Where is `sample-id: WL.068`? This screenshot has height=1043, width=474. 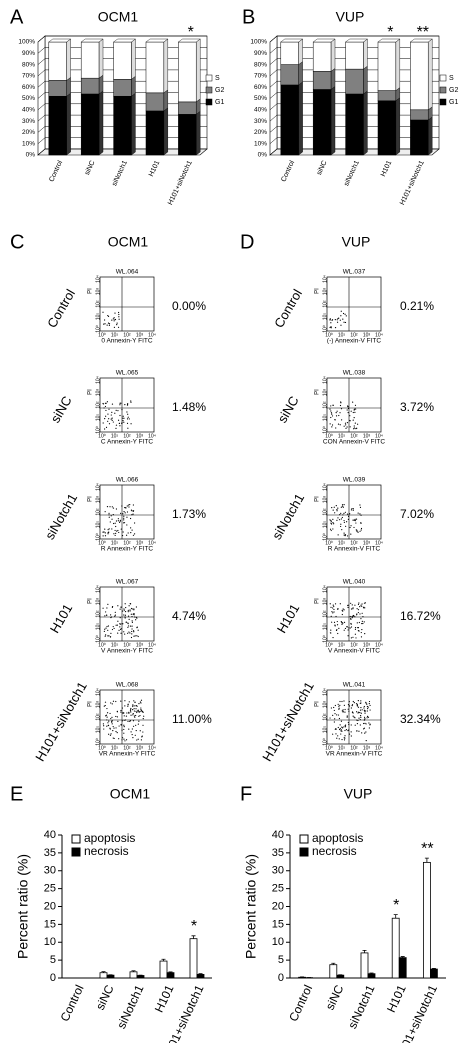
sample-id: WL.068 is located at coordinates (127, 685).